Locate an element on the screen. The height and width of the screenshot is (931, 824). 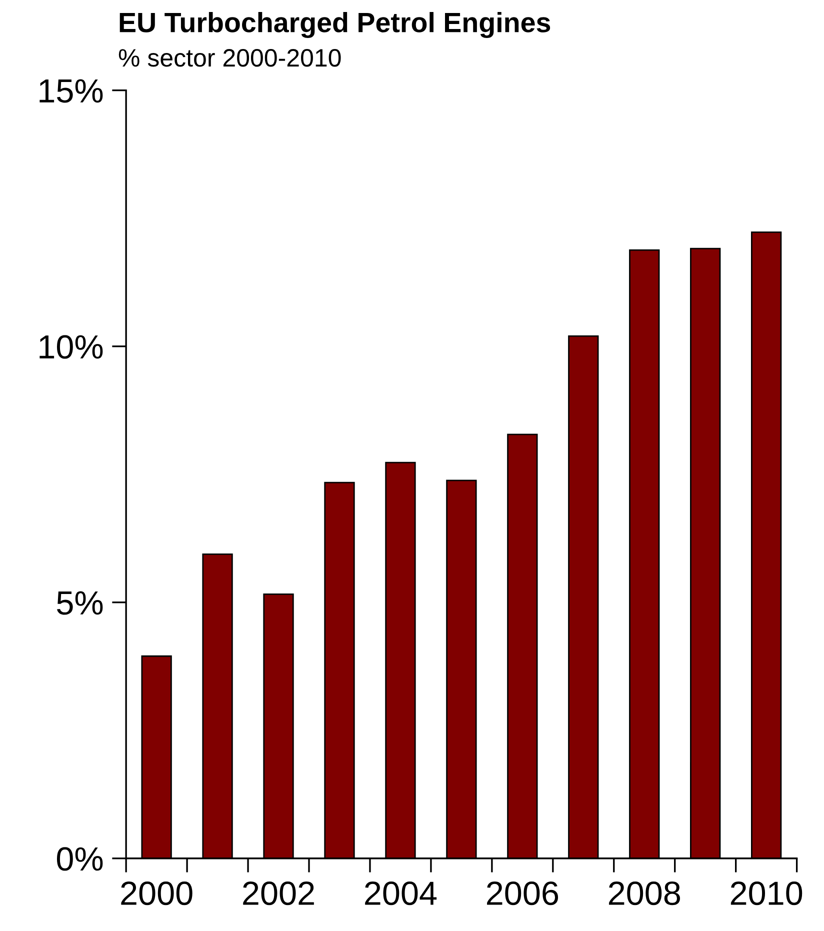
x-tick-label: 2006 is located at coordinates (522, 893).